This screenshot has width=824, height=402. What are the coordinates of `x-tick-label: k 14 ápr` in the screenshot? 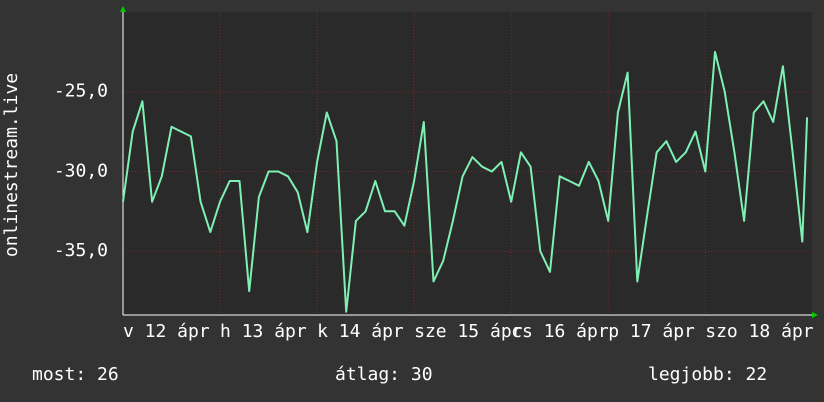 It's located at (360, 331).